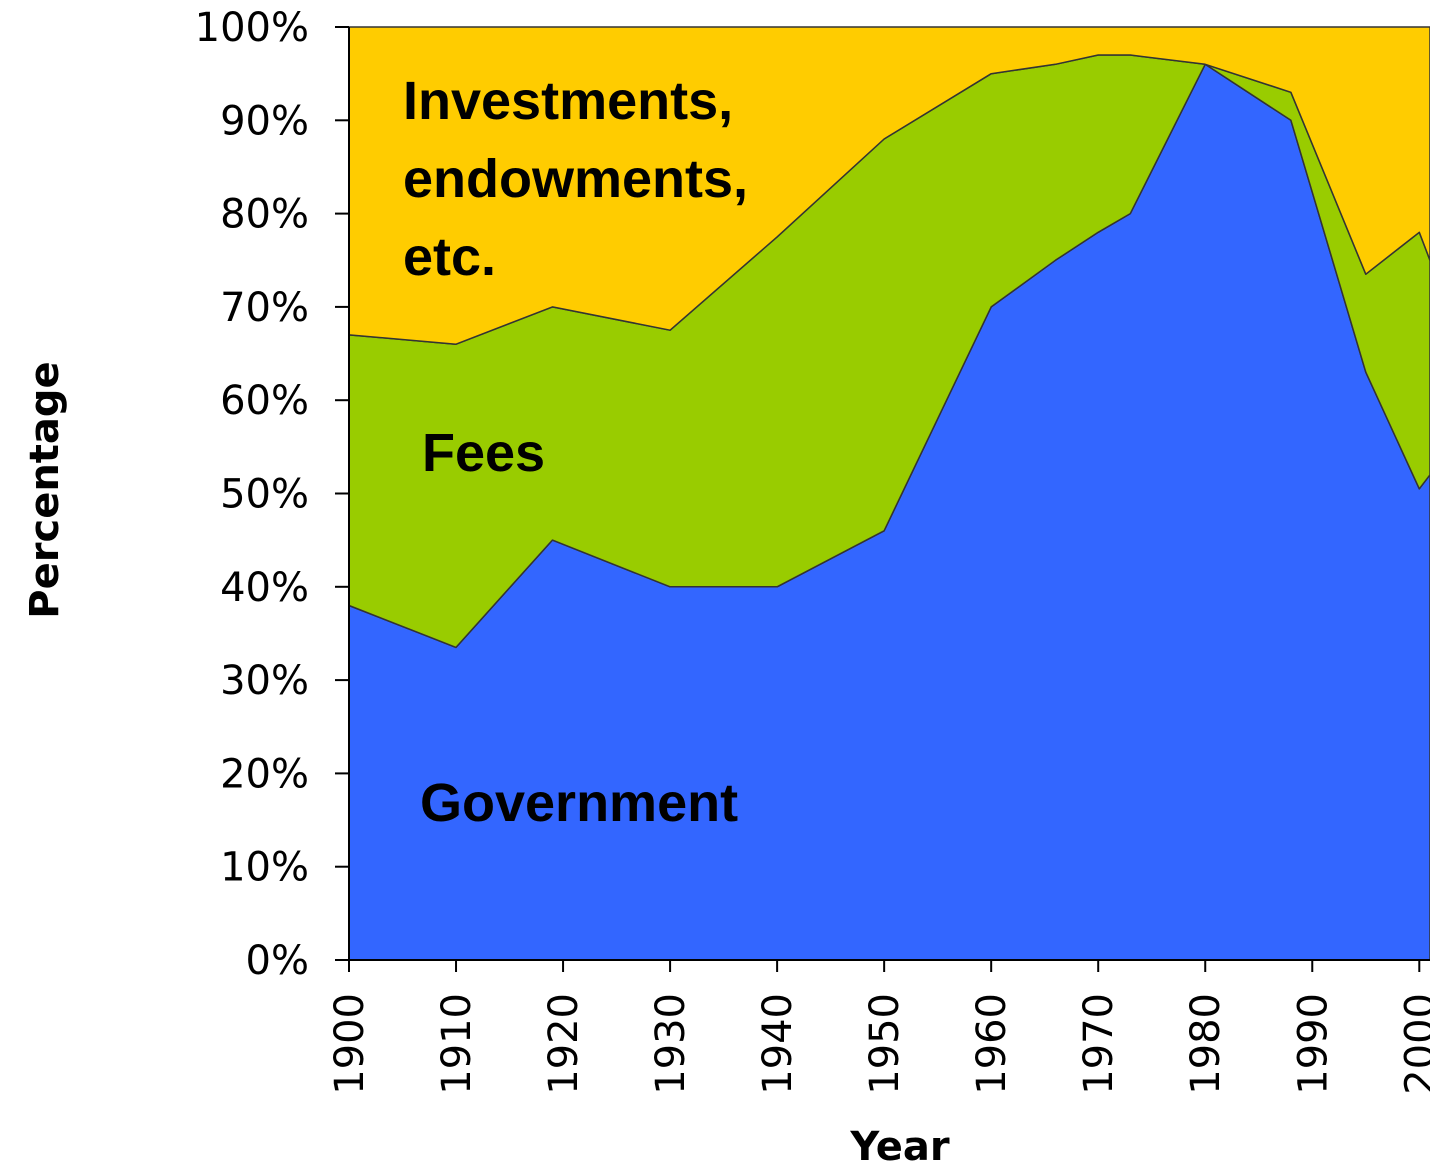 This screenshot has width=1430, height=1168. Describe the element at coordinates (778, 1044) in the screenshot. I see `x-tick-label: 1940` at that location.